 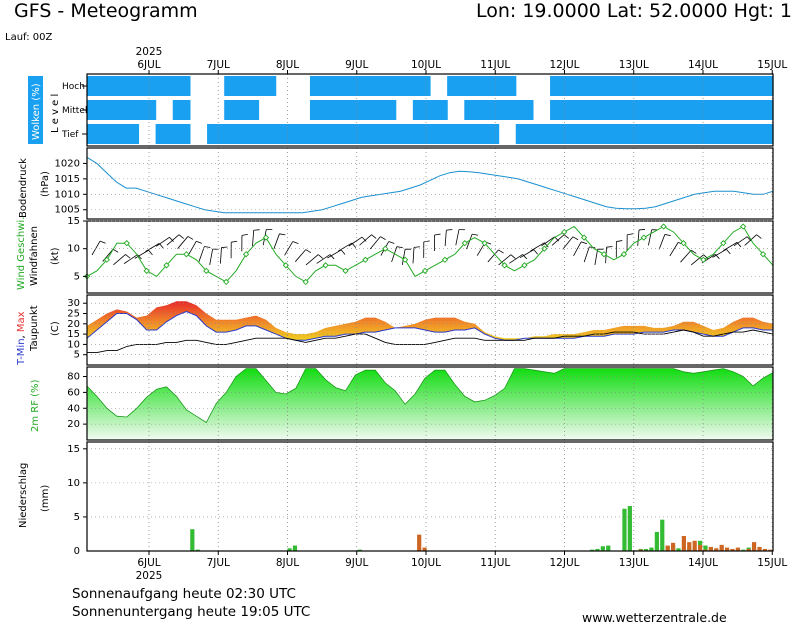 I want to click on wind-axis-label-2: Windfahnen, so click(x=34, y=256).